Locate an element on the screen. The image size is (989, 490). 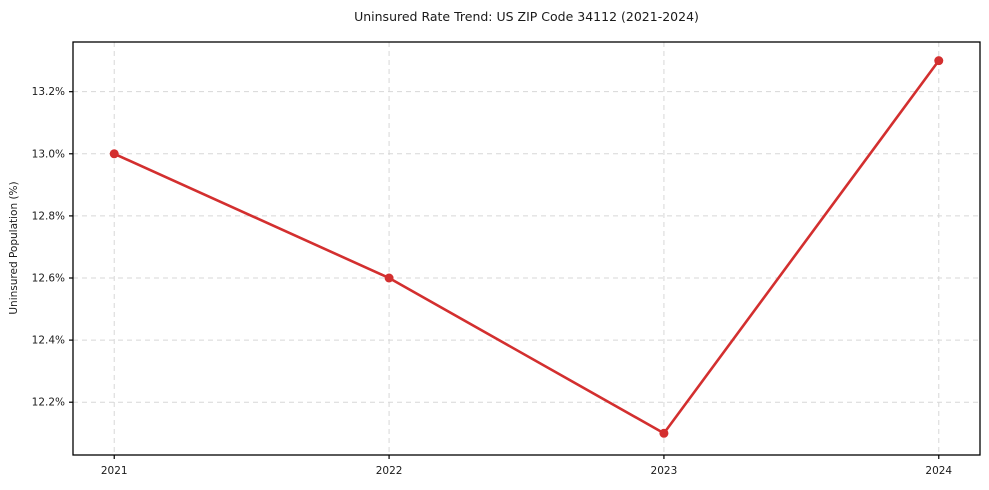
x-tick-label: 2023 is located at coordinates (664, 471).